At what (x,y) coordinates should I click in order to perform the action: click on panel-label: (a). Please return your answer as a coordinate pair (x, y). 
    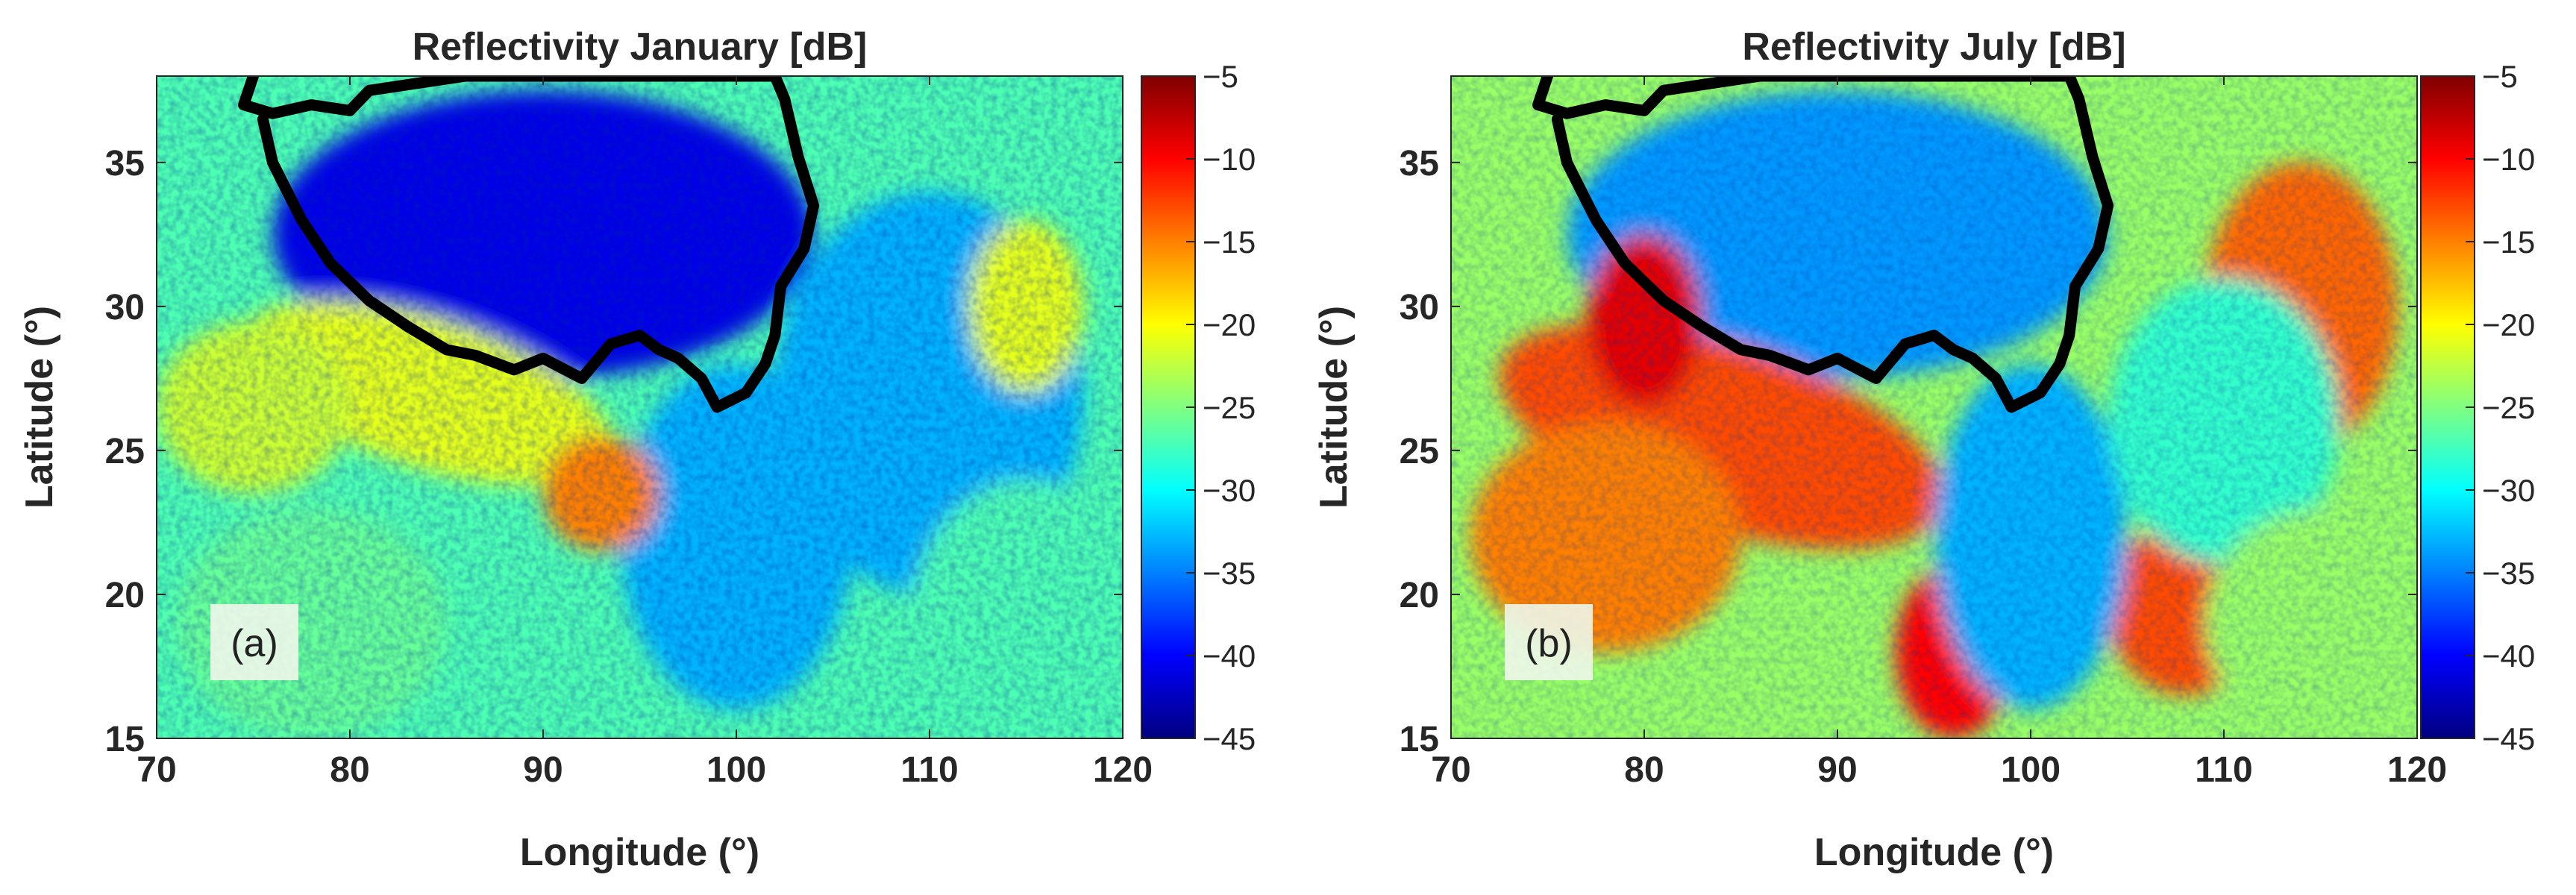
    Looking at the image, I should click on (254, 643).